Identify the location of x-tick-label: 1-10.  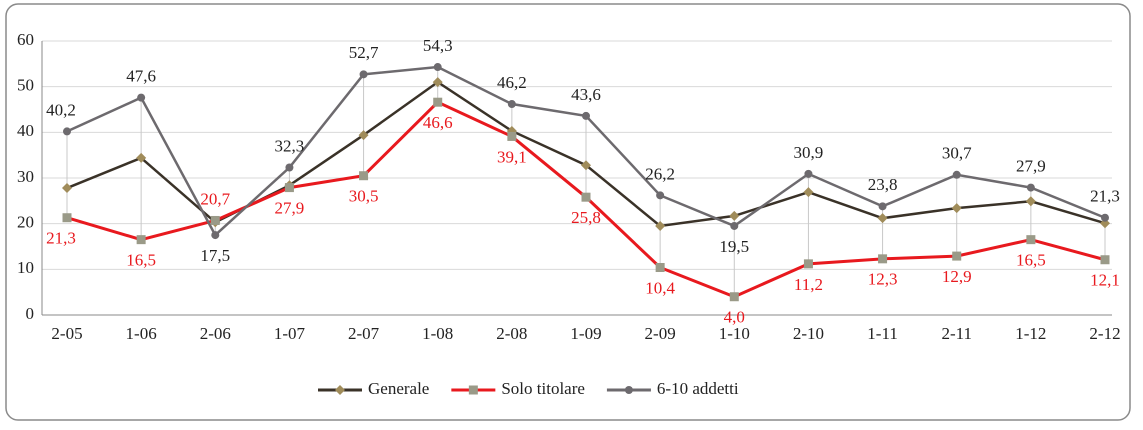
(734, 333).